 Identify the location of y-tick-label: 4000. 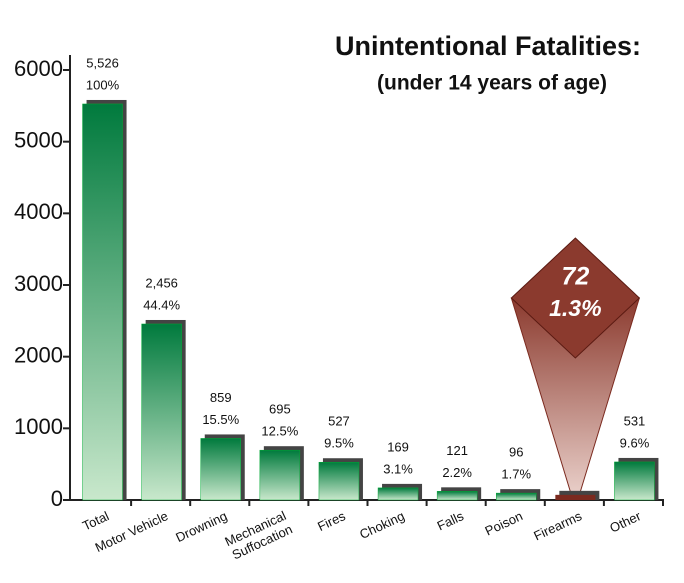
(38, 211).